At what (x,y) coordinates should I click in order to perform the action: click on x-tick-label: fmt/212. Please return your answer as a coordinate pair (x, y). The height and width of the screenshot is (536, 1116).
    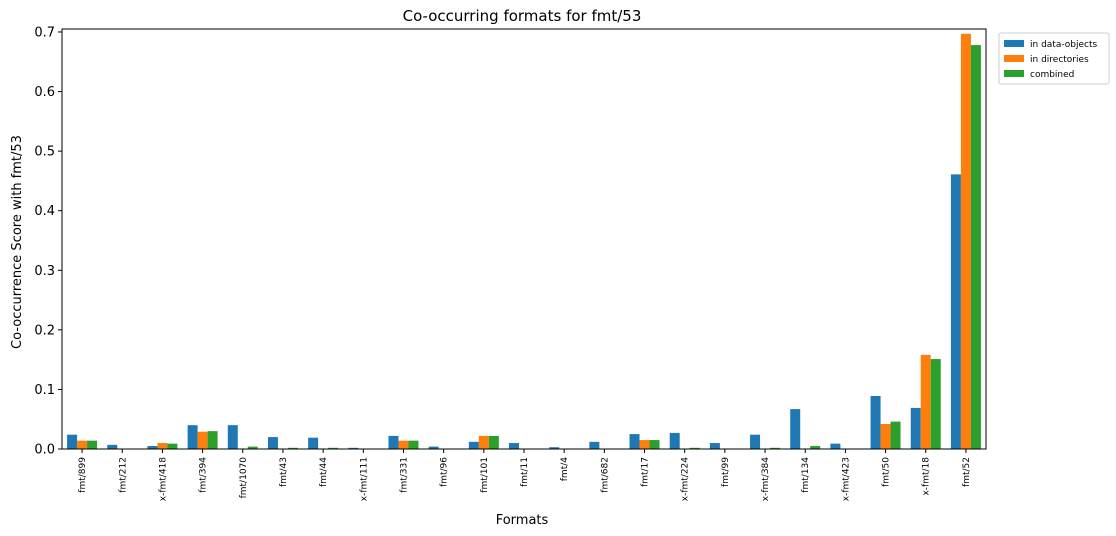
    Looking at the image, I should click on (123, 475).